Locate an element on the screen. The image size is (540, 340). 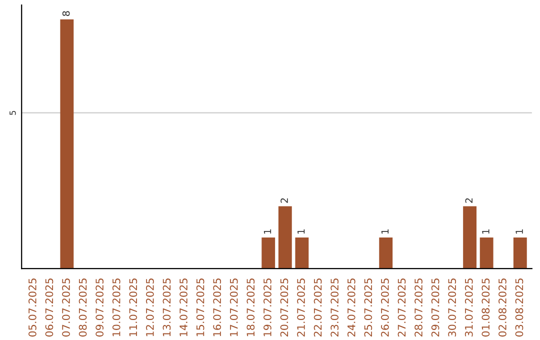
x-tick-label: 05.07.2025 is located at coordinates (32, 307).